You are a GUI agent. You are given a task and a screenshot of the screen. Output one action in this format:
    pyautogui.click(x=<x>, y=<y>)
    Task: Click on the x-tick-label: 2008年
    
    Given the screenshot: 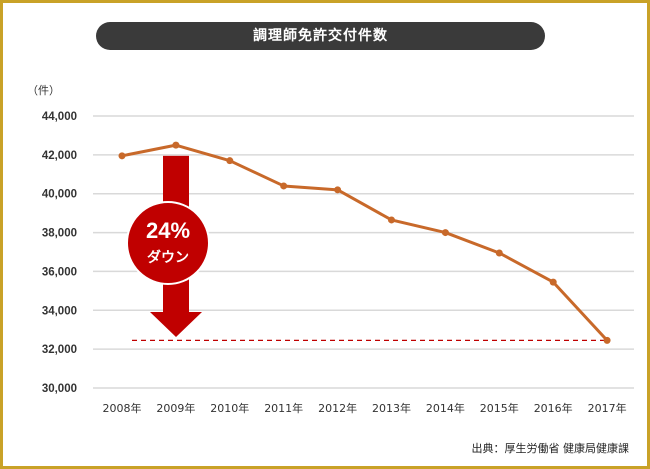 What is the action you would take?
    pyautogui.click(x=122, y=408)
    